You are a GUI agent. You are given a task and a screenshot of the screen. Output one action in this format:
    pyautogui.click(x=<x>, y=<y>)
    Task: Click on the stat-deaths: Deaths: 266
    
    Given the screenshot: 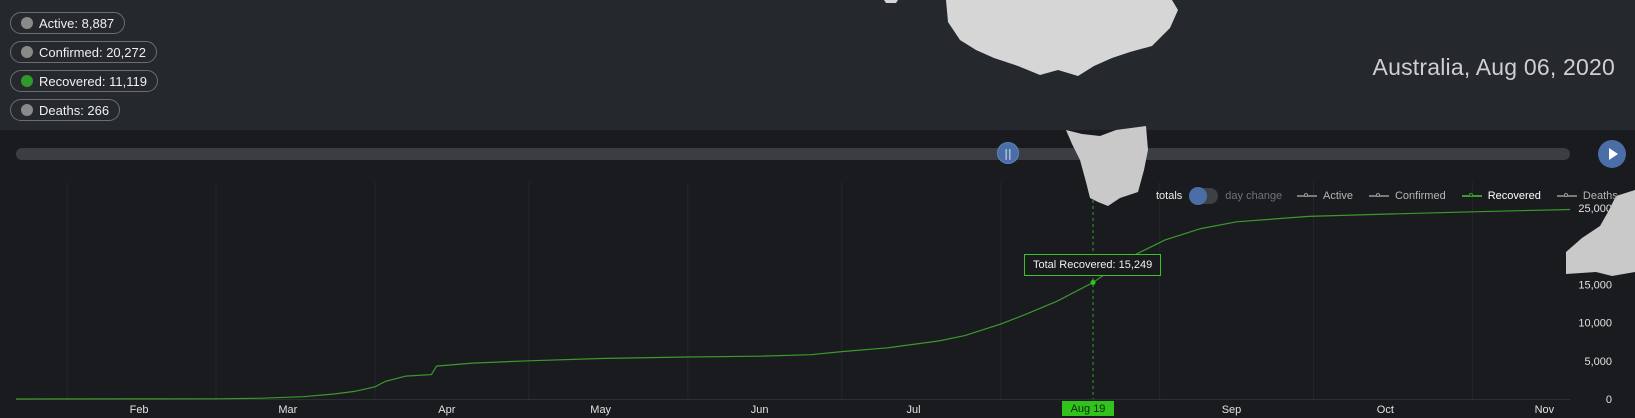 What is the action you would take?
    pyautogui.click(x=65, y=110)
    